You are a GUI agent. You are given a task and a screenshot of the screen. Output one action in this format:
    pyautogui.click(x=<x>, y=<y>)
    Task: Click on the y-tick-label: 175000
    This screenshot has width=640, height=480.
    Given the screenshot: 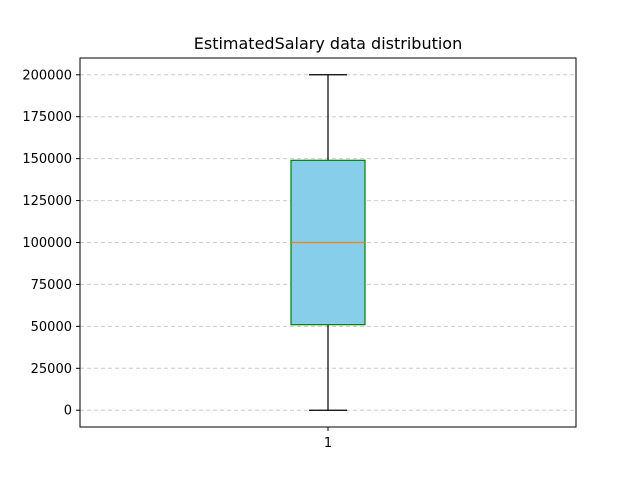 What is the action you would take?
    pyautogui.click(x=47, y=117)
    